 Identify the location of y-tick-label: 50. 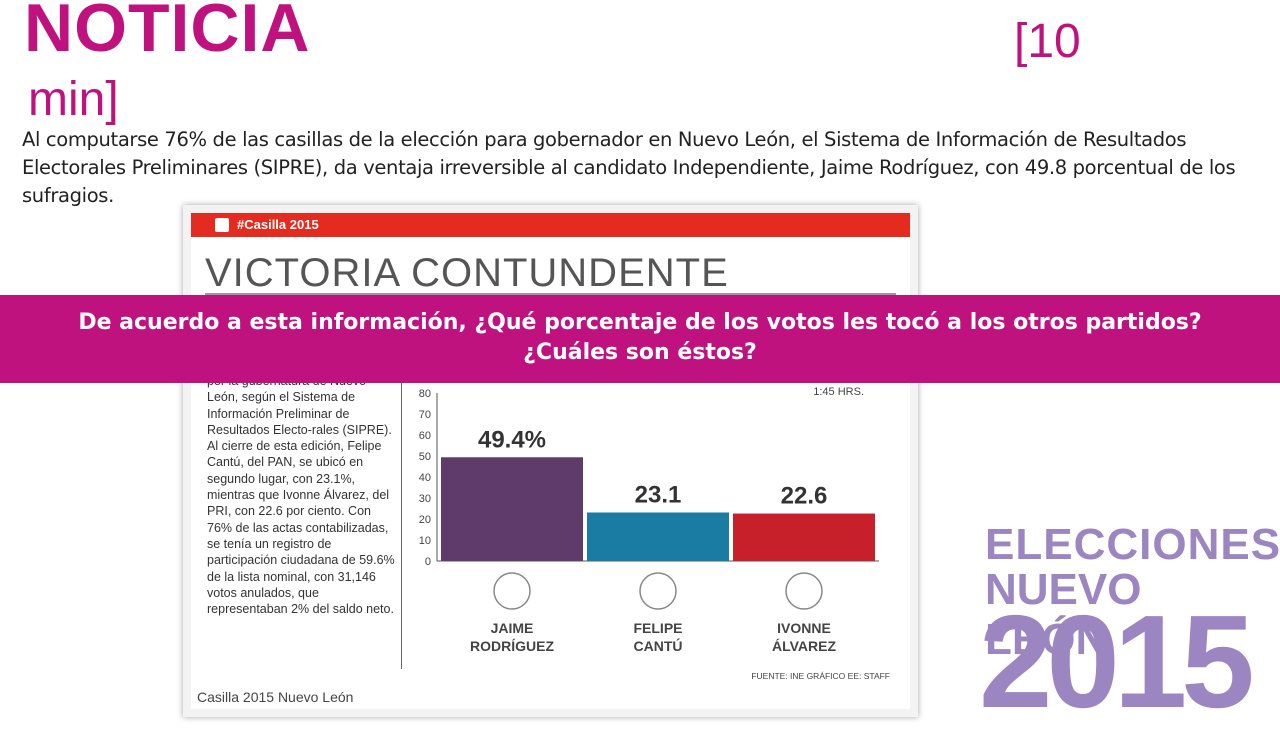
(425, 457).